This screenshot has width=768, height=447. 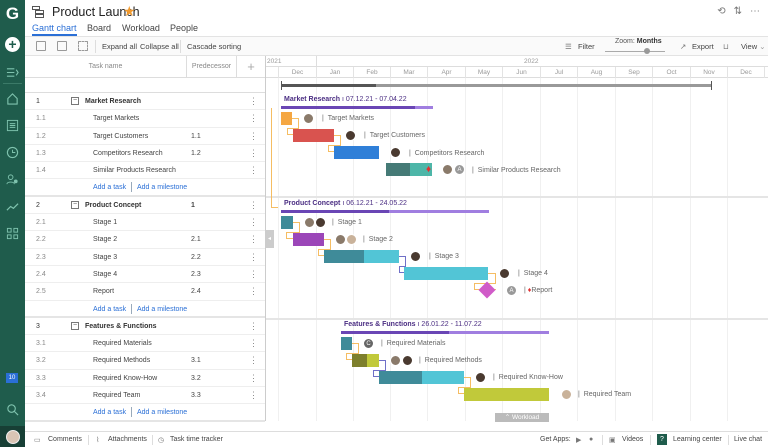 What do you see at coordinates (212, 67) in the screenshot?
I see `column-predecessor: Predecessor` at bounding box center [212, 67].